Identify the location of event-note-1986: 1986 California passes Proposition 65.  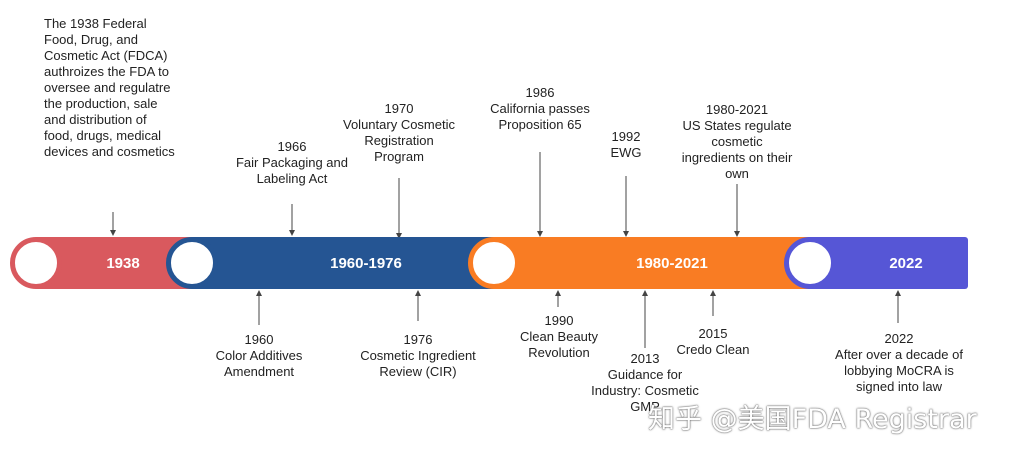
(540, 108).